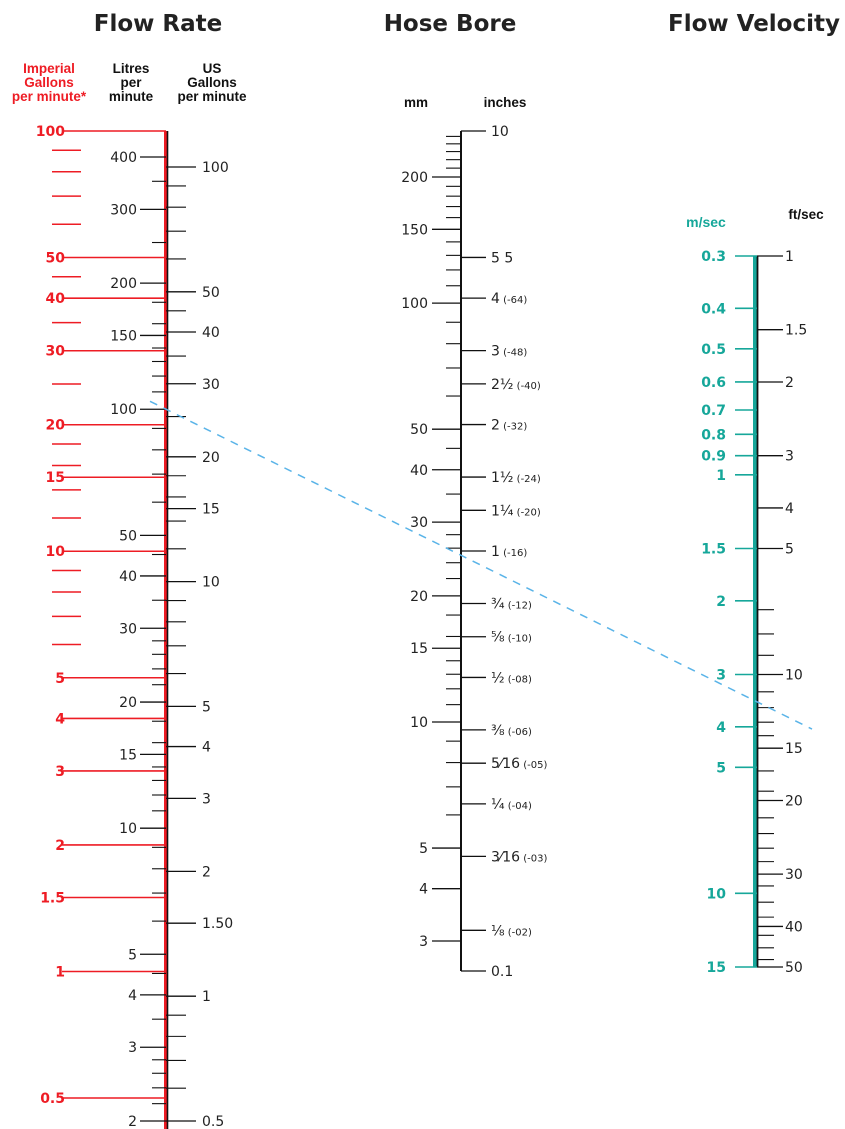 Image resolution: width=845 pixels, height=1129 pixels. I want to click on litres-tick-label: 5, so click(132, 955).